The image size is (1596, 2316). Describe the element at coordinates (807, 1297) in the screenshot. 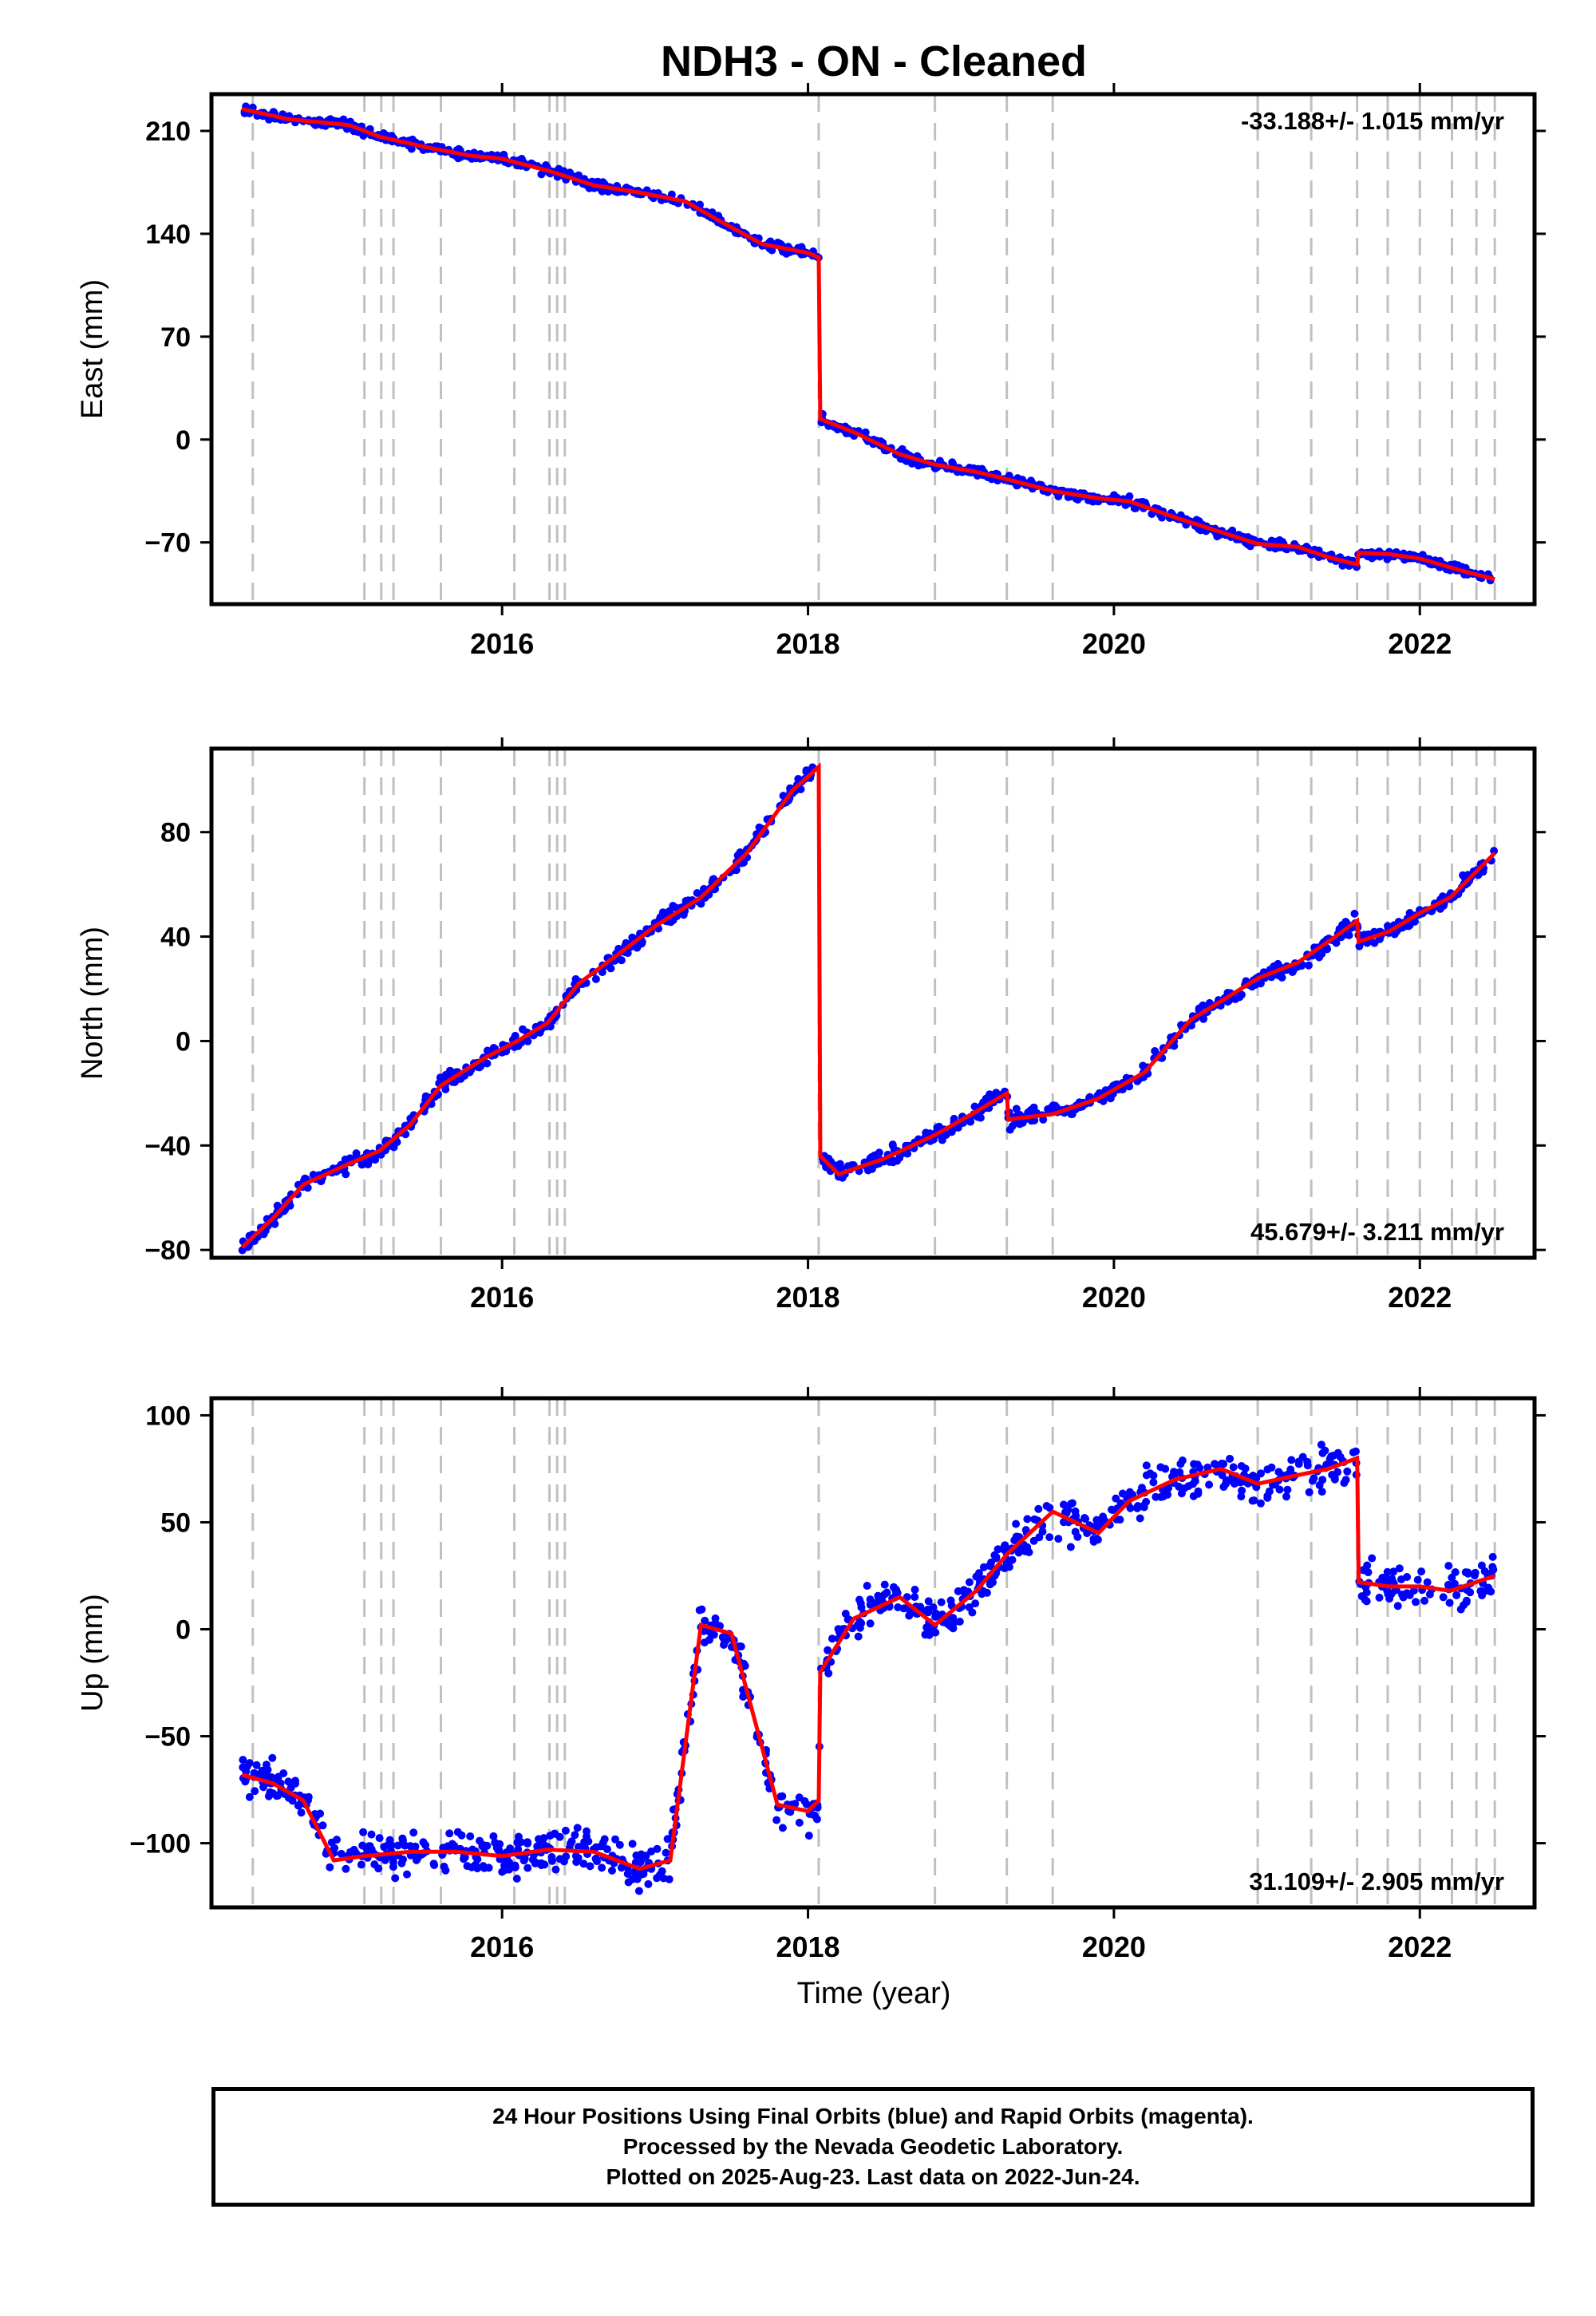

I see `x-tick-label: 2018` at that location.